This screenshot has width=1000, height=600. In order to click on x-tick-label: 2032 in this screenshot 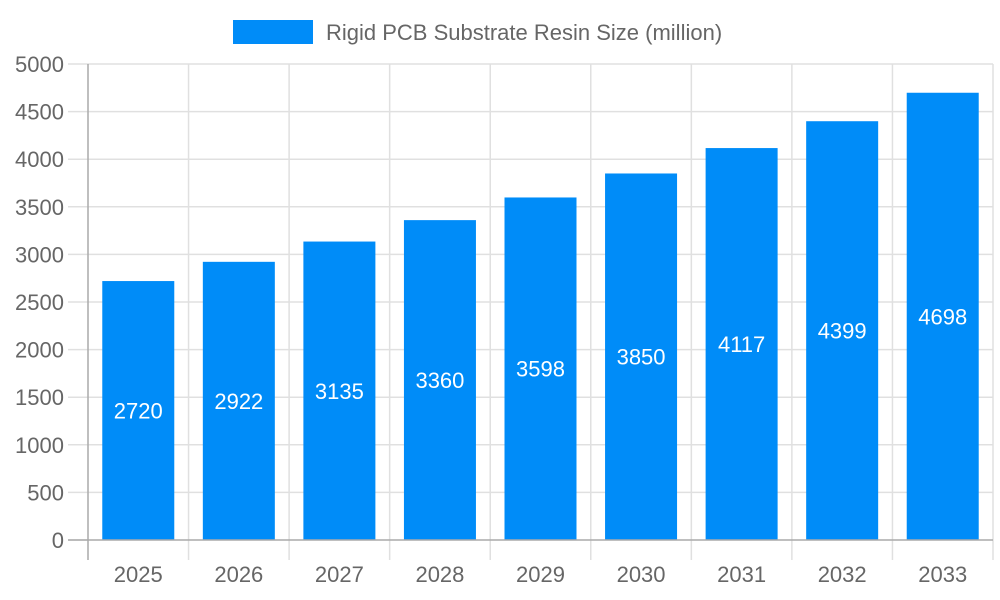, I will do `click(842, 574)`.